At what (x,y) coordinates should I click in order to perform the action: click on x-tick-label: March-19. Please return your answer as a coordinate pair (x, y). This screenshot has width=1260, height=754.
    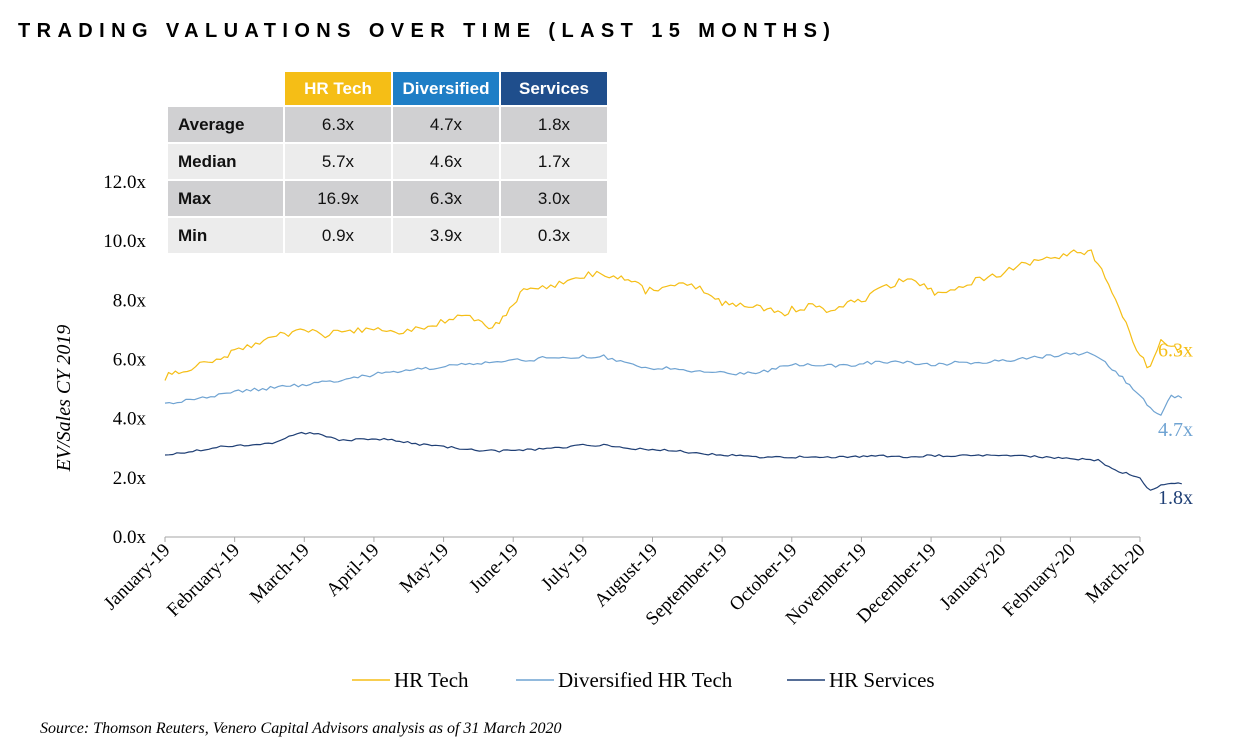
    Looking at the image, I should click on (280, 574).